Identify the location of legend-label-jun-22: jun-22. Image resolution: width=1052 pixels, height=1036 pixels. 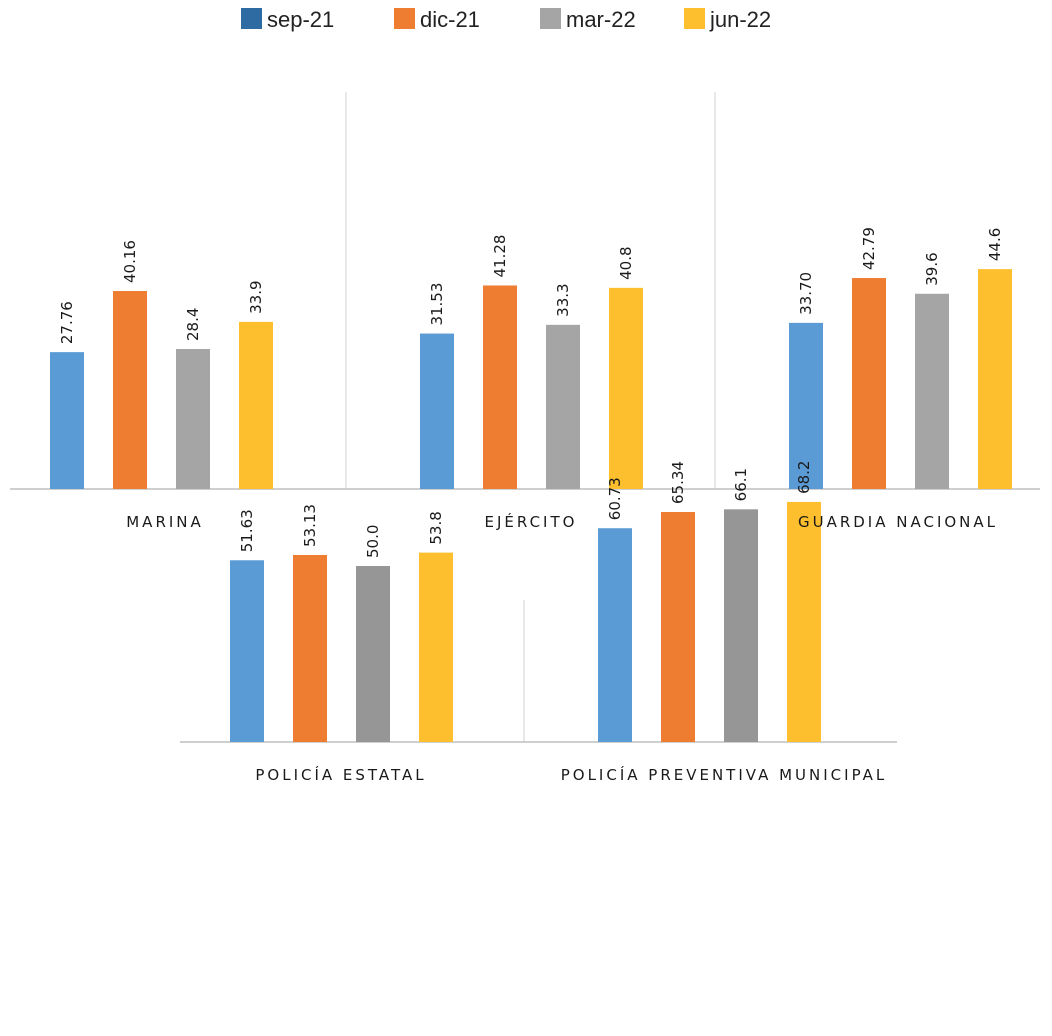
(740, 19).